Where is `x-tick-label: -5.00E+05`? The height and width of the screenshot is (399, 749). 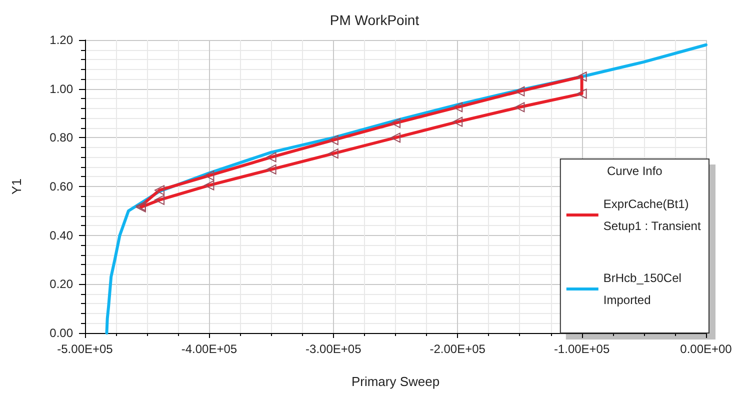
x-tick-label: -5.00E+05 is located at coordinates (85, 349).